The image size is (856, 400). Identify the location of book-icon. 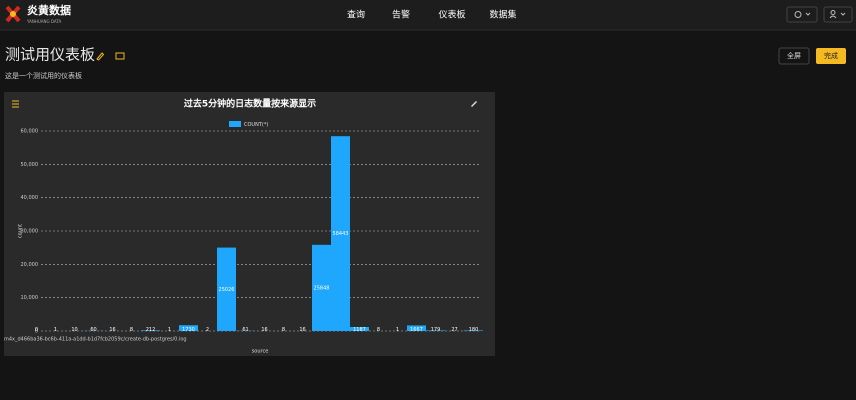
(120, 56).